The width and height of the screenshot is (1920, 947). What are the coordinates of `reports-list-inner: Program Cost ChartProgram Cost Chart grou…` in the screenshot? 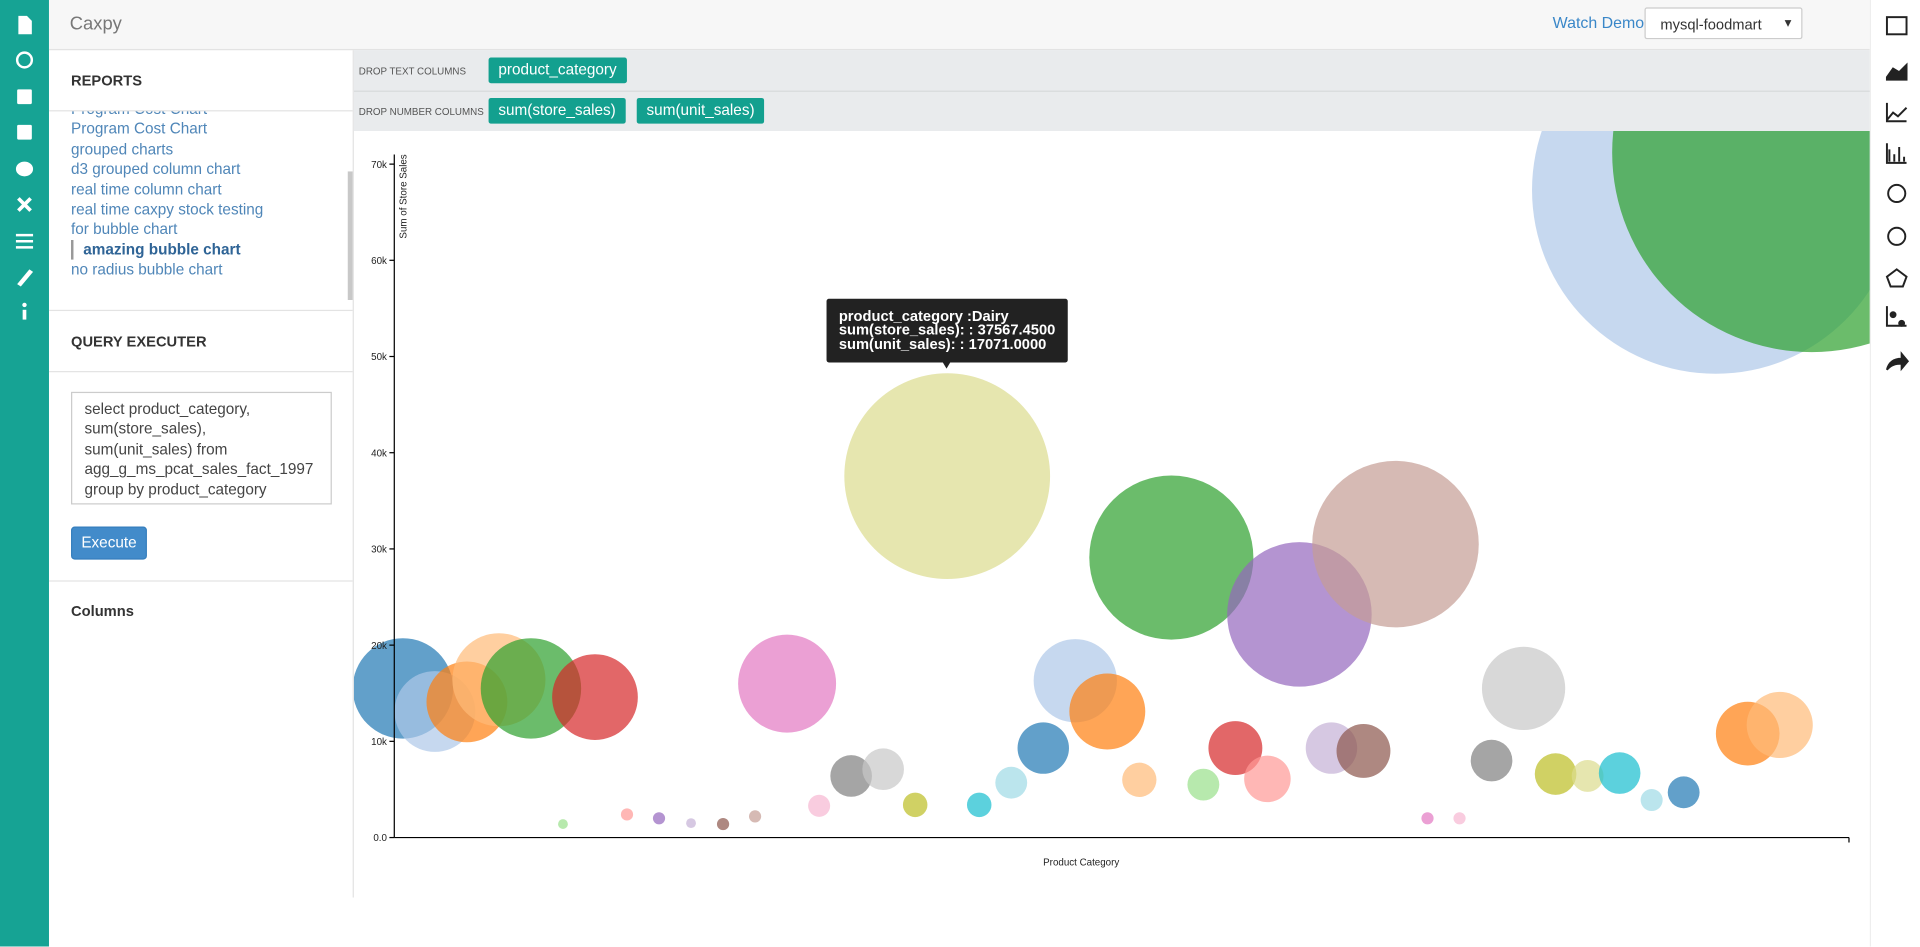 It's located at (167, 195).